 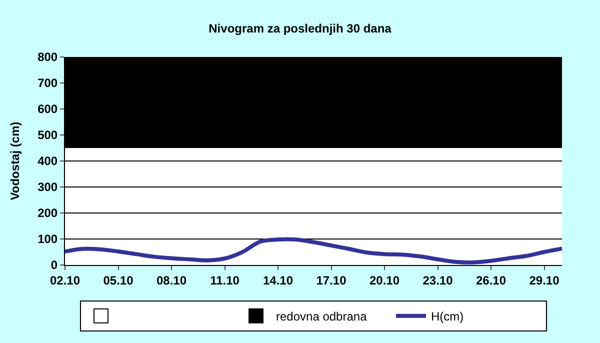 What do you see at coordinates (54, 265) in the screenshot?
I see `y-tick-label: 0` at bounding box center [54, 265].